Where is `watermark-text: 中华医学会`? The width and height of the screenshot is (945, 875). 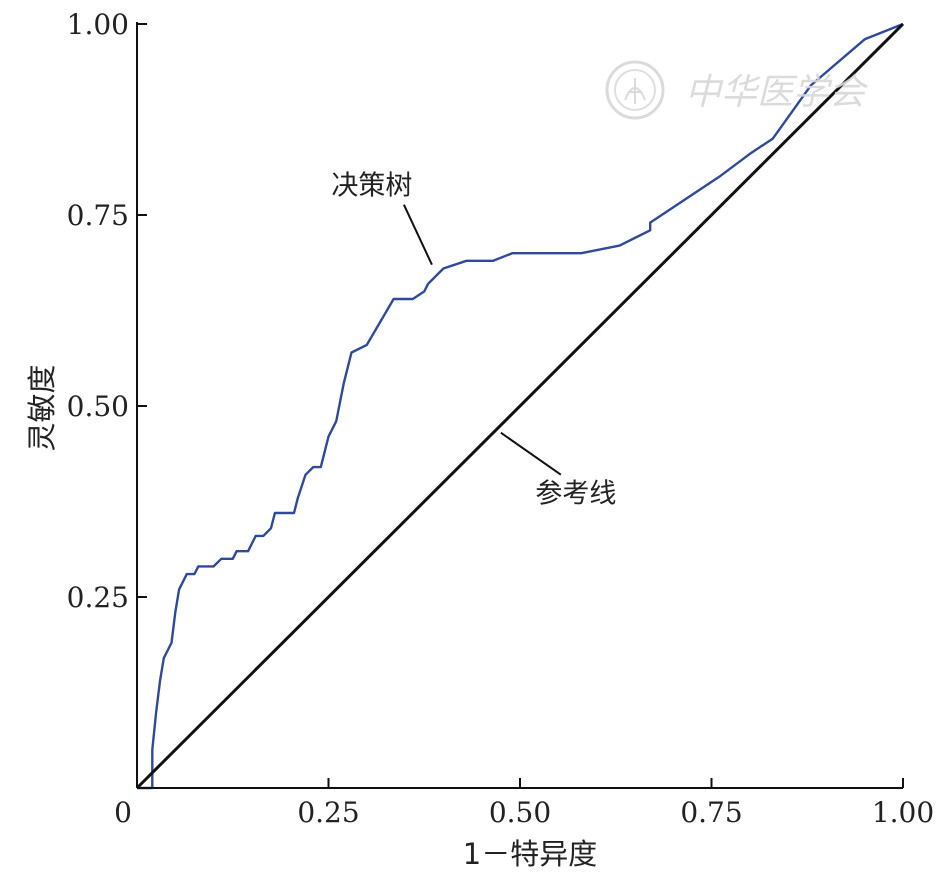 watermark-text: 中华医学会 is located at coordinates (777, 92).